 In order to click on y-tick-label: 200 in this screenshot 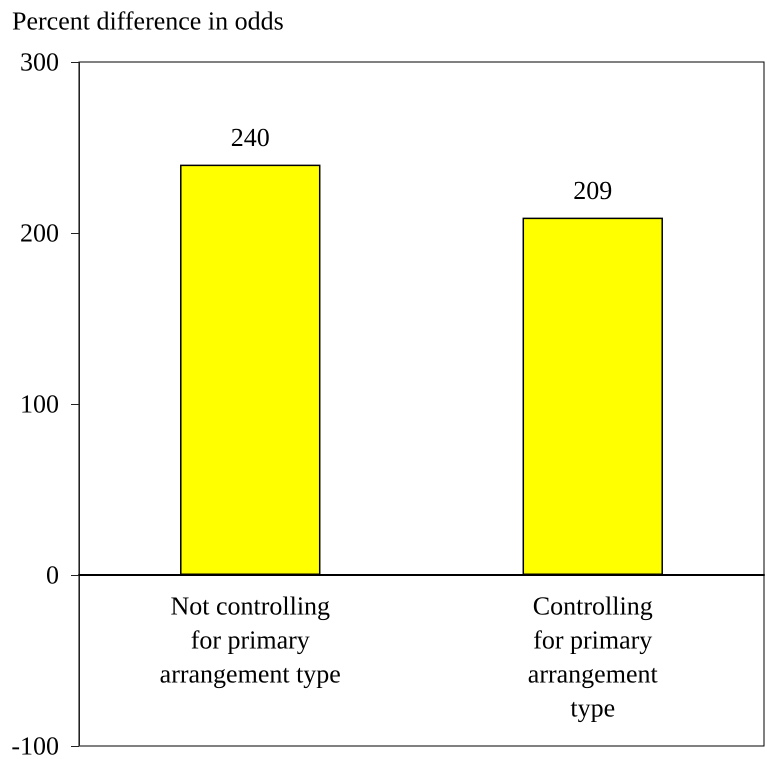, I will do `click(39, 233)`.